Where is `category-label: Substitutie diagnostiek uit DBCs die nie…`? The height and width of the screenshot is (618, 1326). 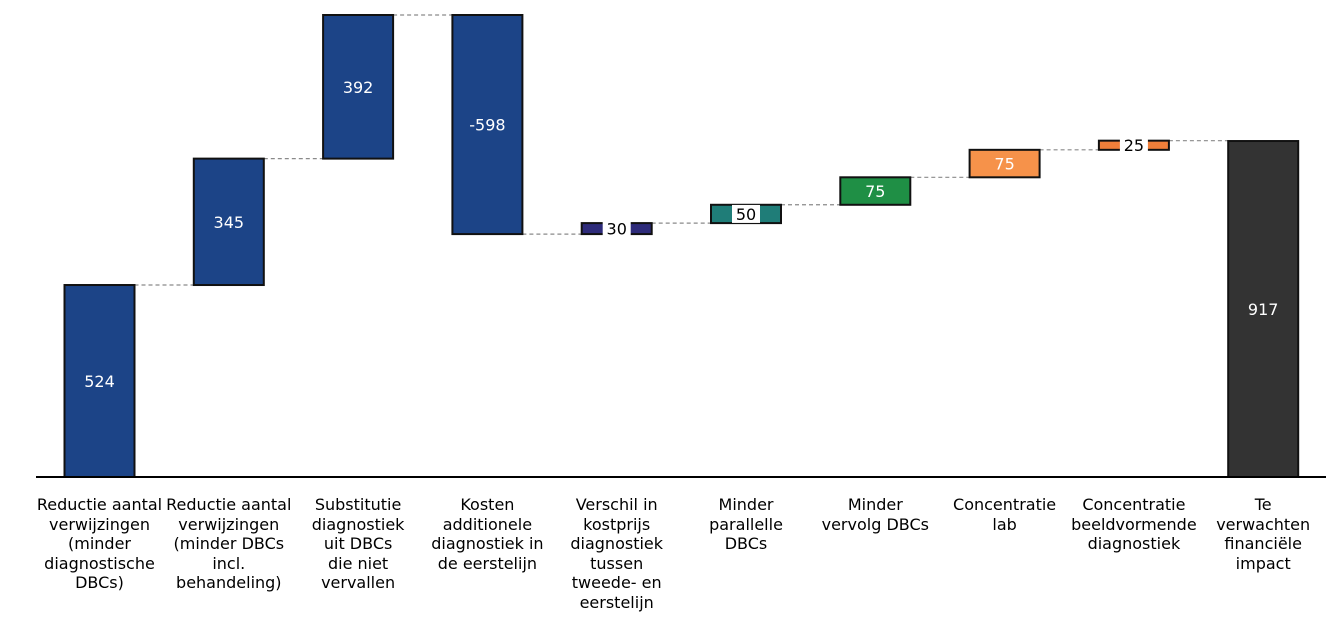
category-label: Substitutie diagnostiek uit DBCs die nie… is located at coordinates (358, 543).